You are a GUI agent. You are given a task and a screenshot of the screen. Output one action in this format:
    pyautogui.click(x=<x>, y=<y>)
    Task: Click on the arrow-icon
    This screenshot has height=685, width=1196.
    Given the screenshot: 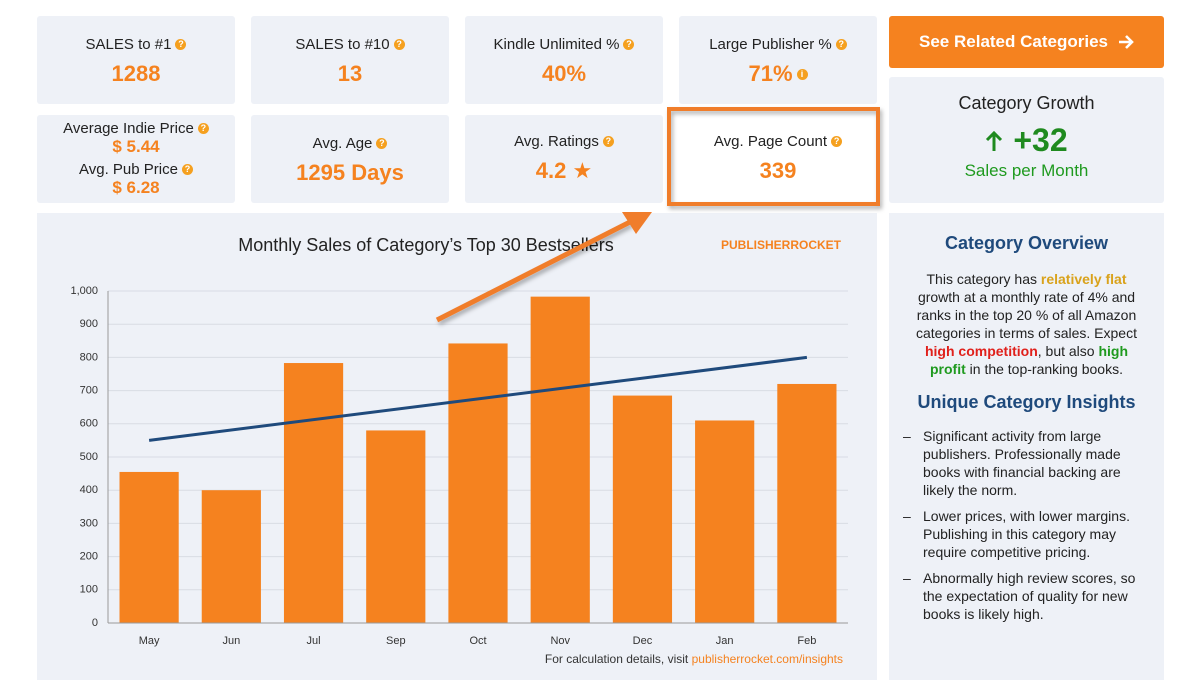 What is the action you would take?
    pyautogui.click(x=1126, y=42)
    